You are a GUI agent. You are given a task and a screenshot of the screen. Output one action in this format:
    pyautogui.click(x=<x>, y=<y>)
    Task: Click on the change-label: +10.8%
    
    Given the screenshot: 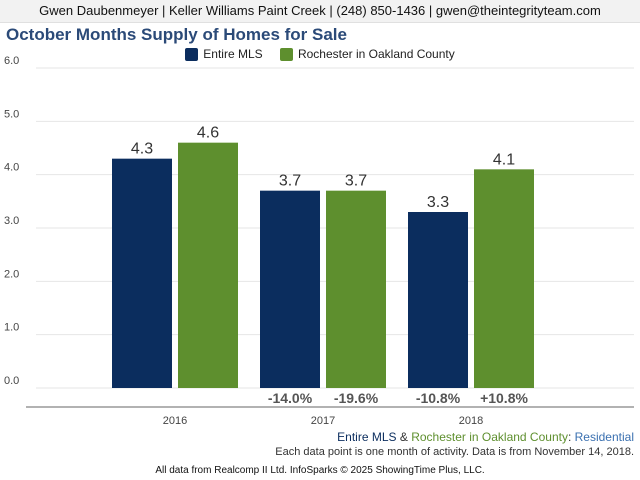 What is the action you would take?
    pyautogui.click(x=504, y=398)
    